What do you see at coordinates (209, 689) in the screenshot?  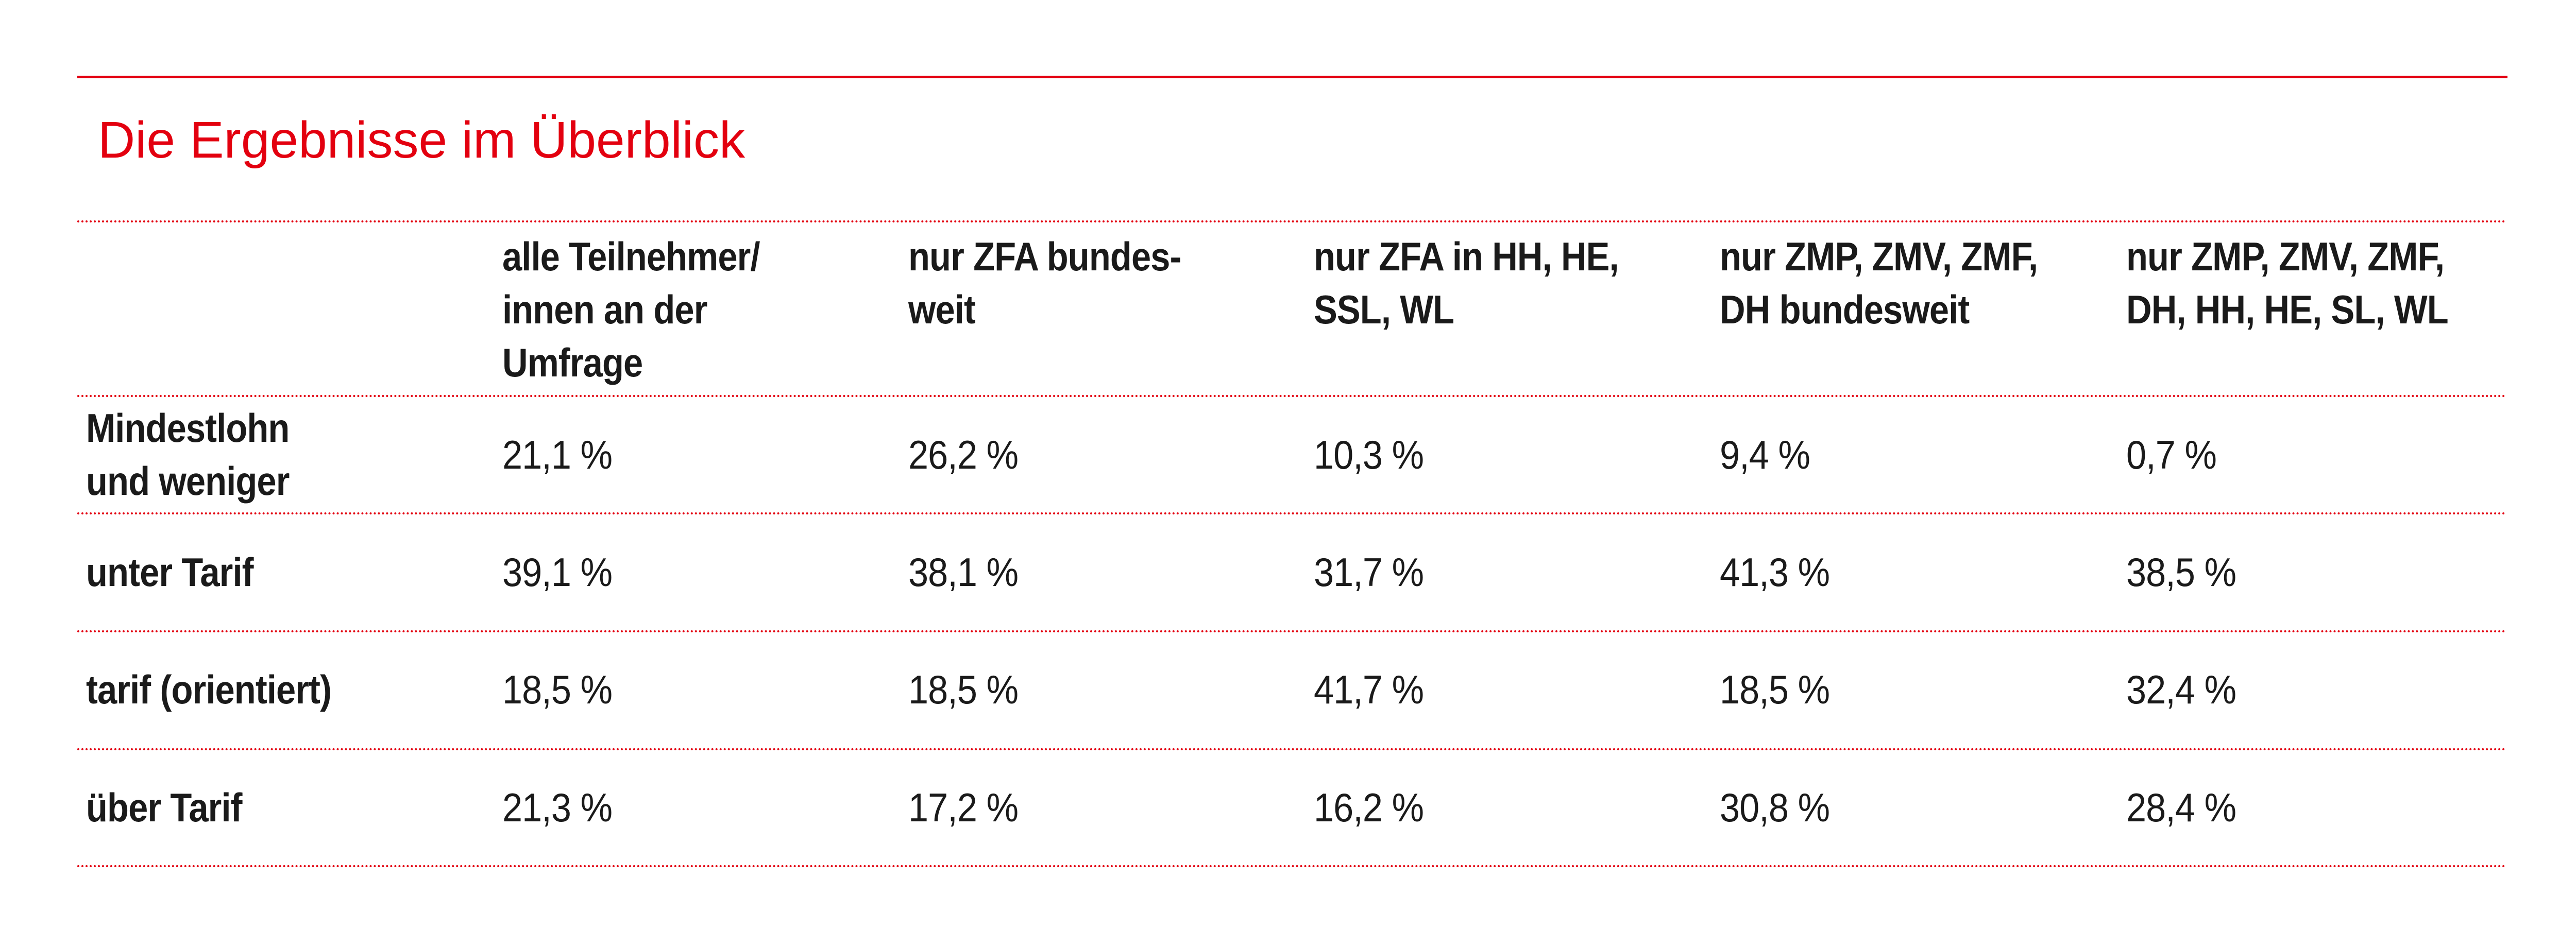 I see `row-label-tariff-oriented: tarif (orientiert)` at bounding box center [209, 689].